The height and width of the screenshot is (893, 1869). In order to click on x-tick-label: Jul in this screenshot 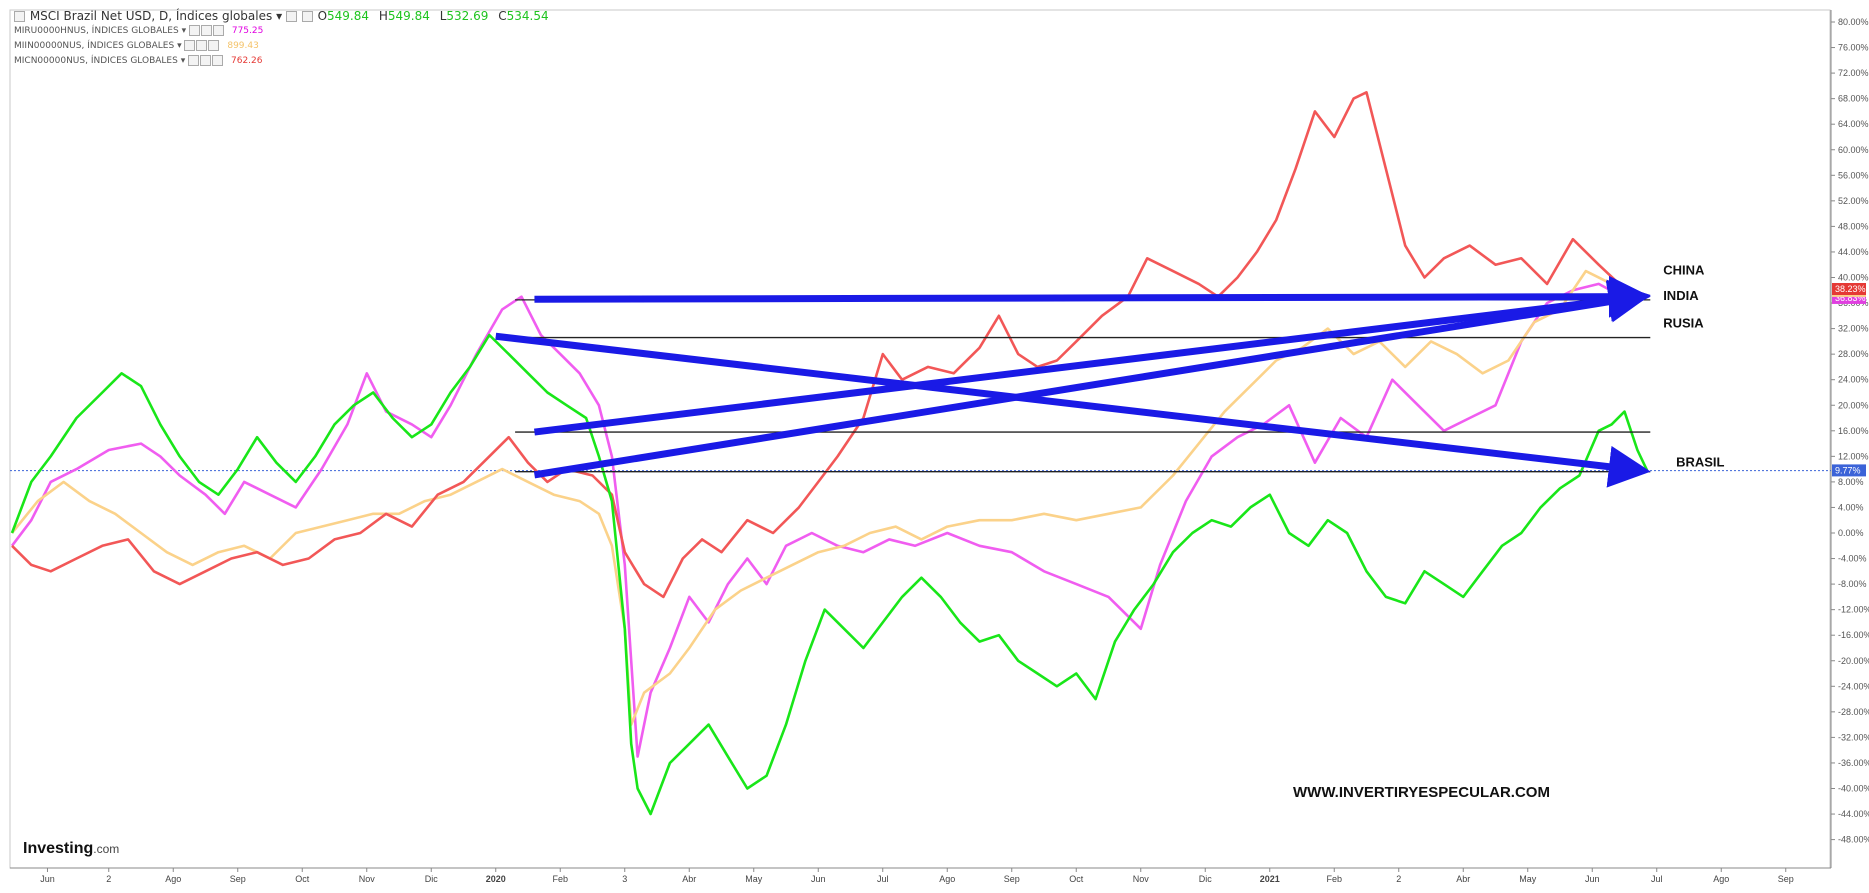, I will do `click(883, 879)`.